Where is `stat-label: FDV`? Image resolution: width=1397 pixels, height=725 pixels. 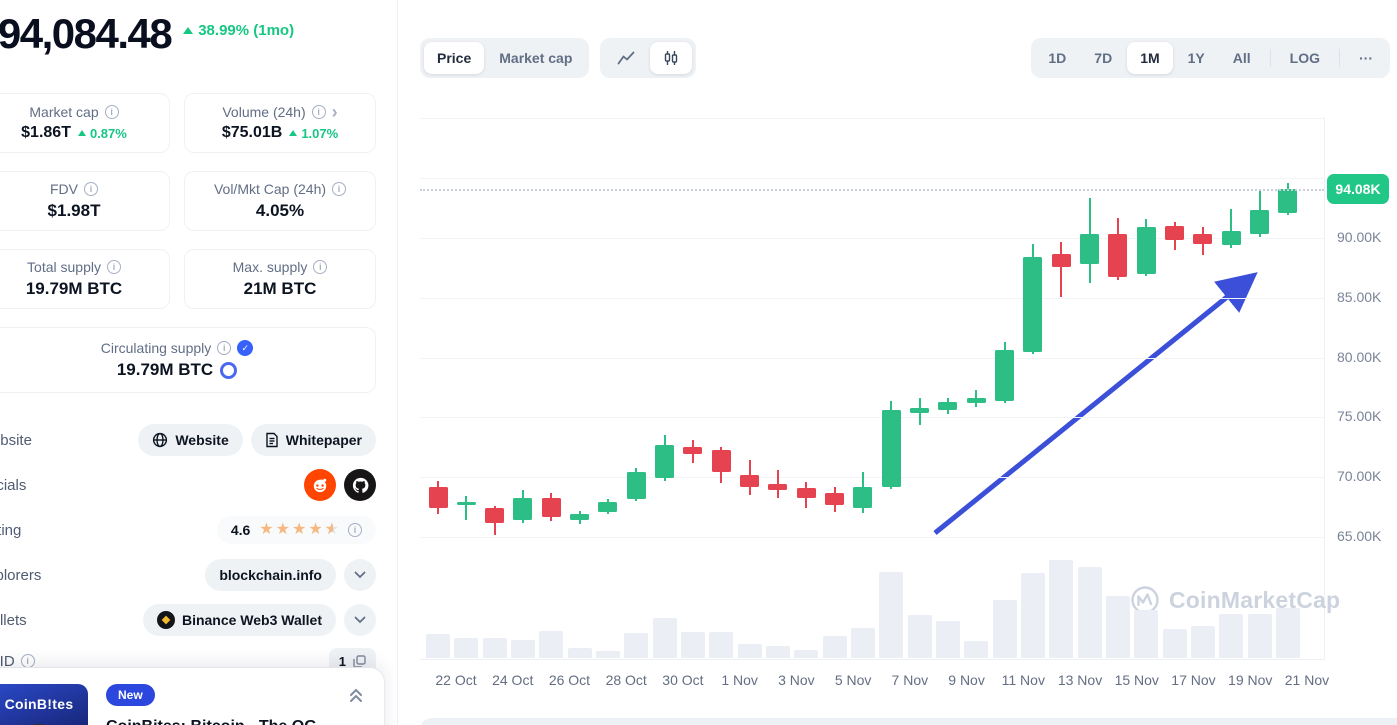
stat-label: FDV is located at coordinates (64, 189).